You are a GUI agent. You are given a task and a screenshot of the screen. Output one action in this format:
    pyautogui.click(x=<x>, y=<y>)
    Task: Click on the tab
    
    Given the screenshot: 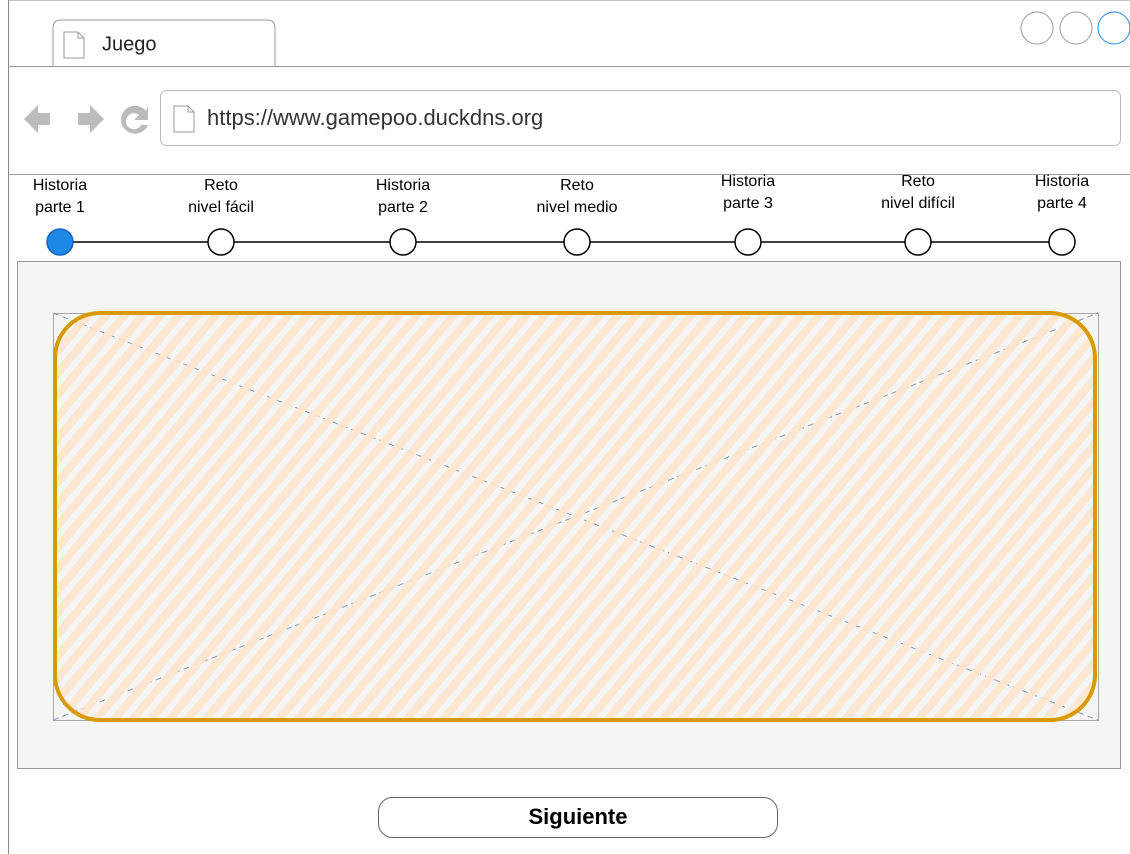 What is the action you would take?
    pyautogui.click(x=164, y=42)
    